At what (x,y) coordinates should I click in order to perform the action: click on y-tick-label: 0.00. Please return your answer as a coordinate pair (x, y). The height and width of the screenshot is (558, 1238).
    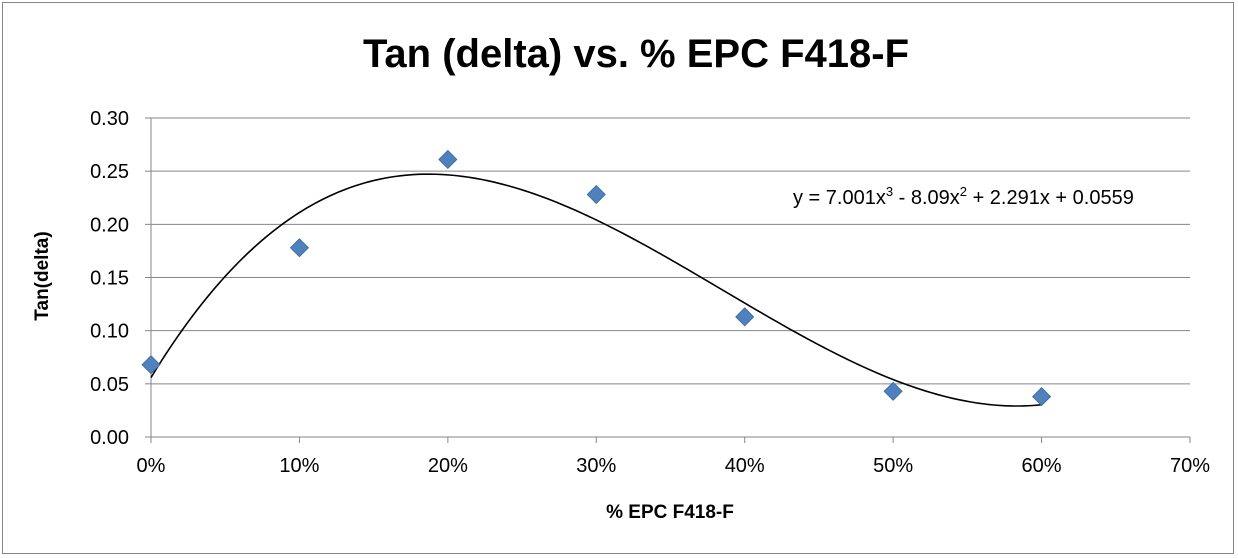
    Looking at the image, I should click on (109, 438).